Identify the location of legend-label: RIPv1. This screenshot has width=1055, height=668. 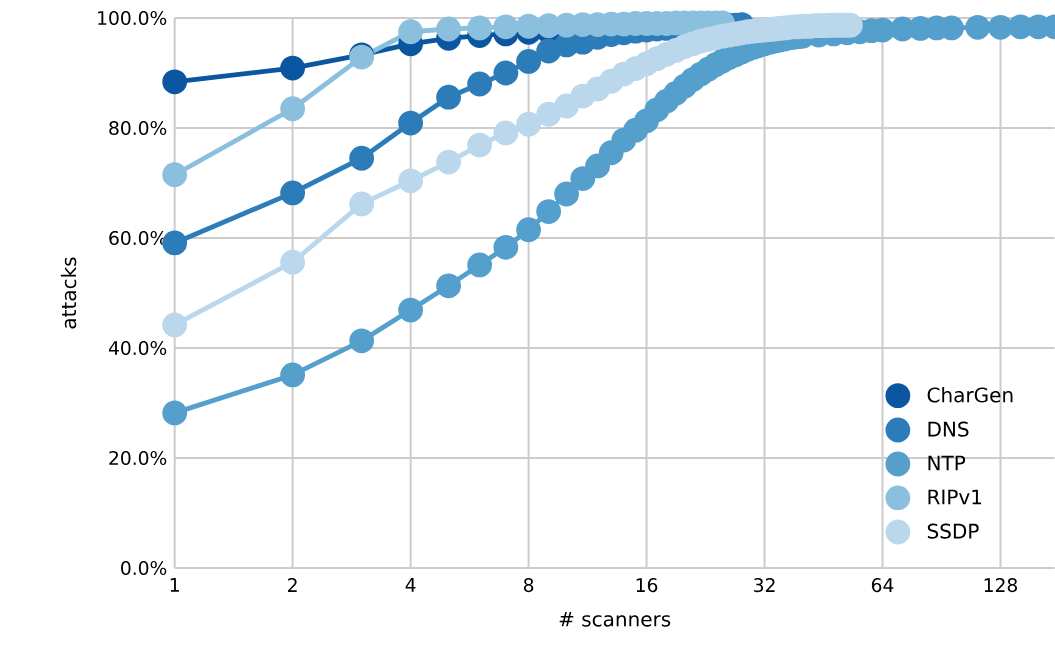
(955, 497).